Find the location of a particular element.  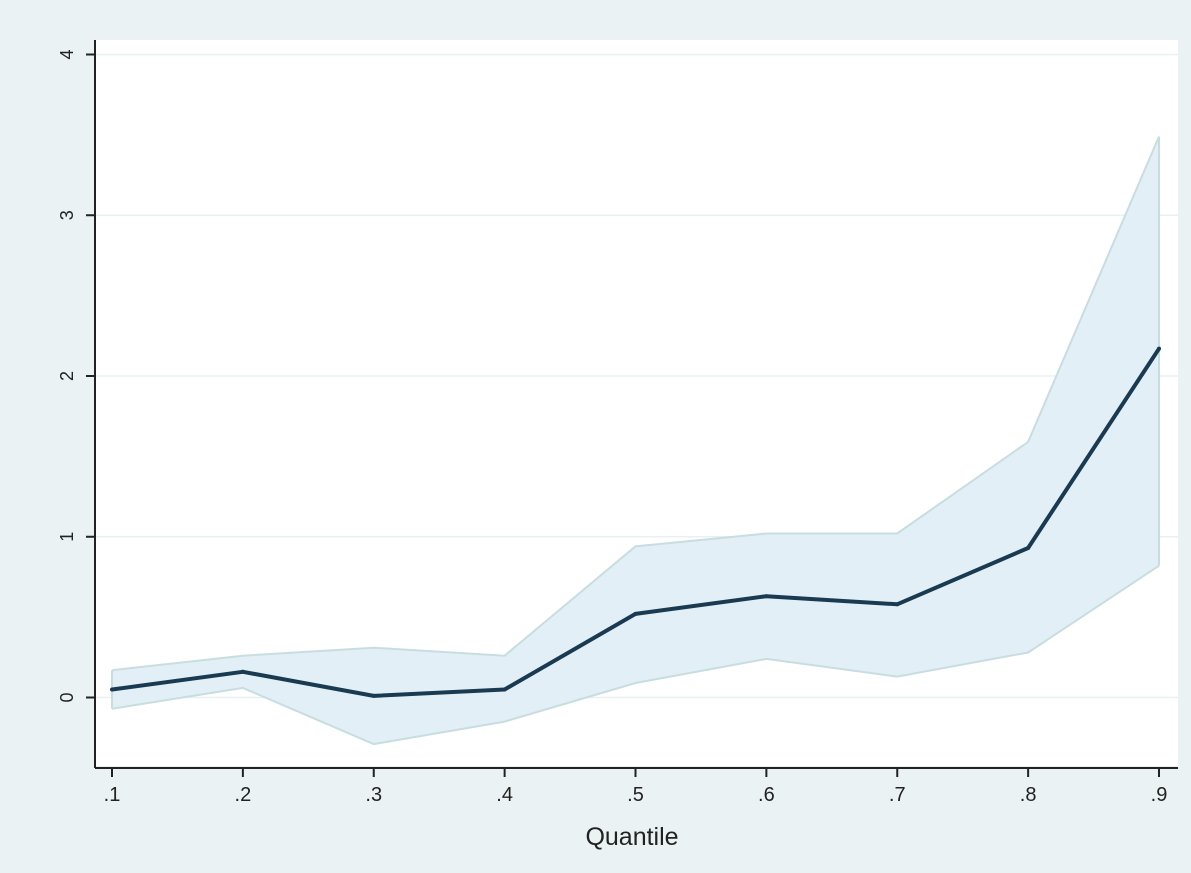

x-tick-label-4: .5 is located at coordinates (635, 795).